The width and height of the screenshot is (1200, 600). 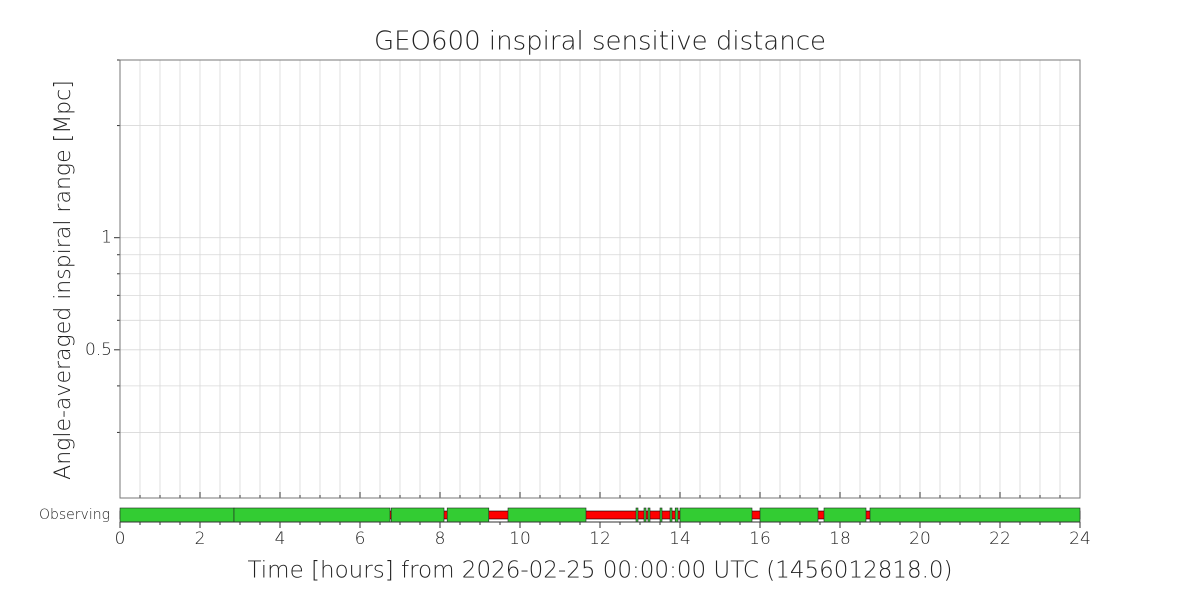 What do you see at coordinates (840, 539) in the screenshot?
I see `x-tick-label: 18` at bounding box center [840, 539].